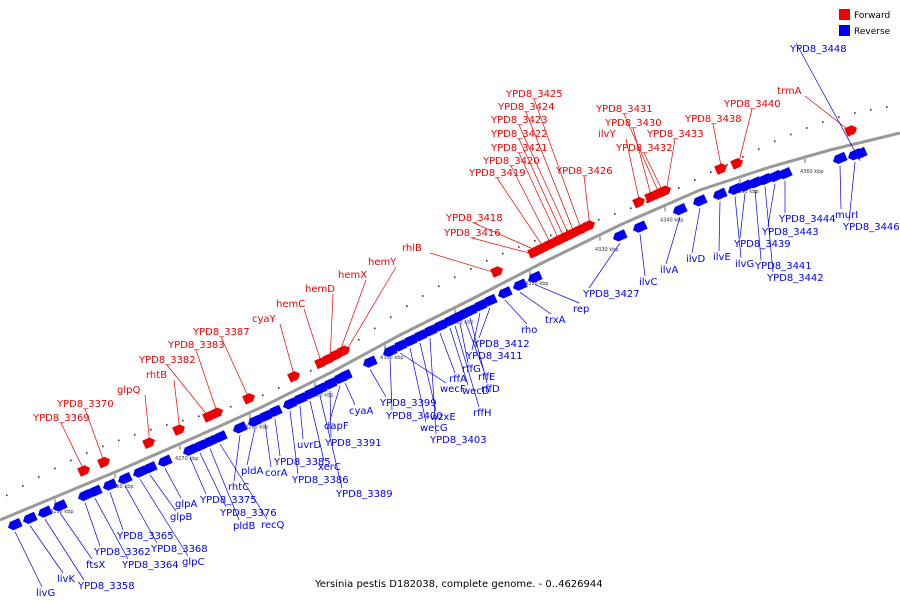 Image resolution: width=900 pixels, height=600 pixels. What do you see at coordinates (302, 462) in the screenshot?
I see `reverse-gene-label: YPD8_3385` at bounding box center [302, 462].